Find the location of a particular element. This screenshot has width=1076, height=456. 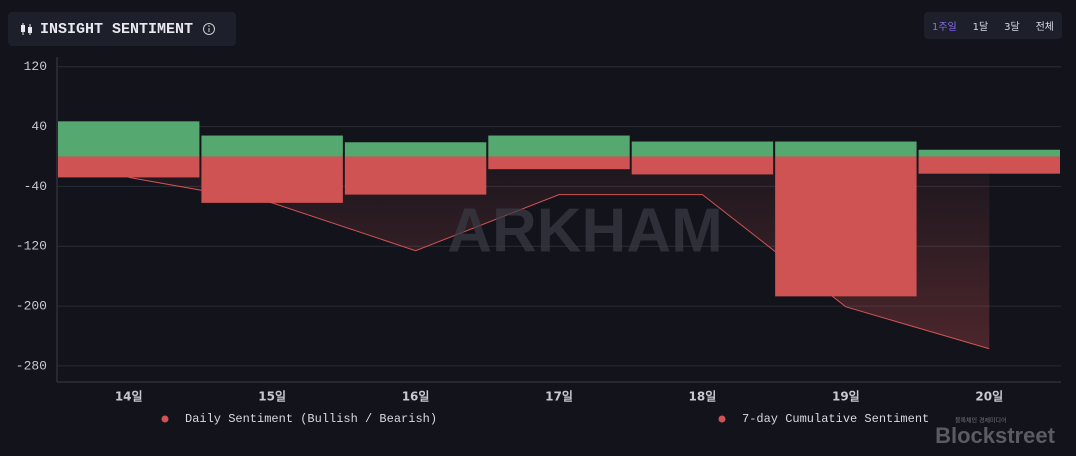

watermark: ARKHAM is located at coordinates (585, 230).